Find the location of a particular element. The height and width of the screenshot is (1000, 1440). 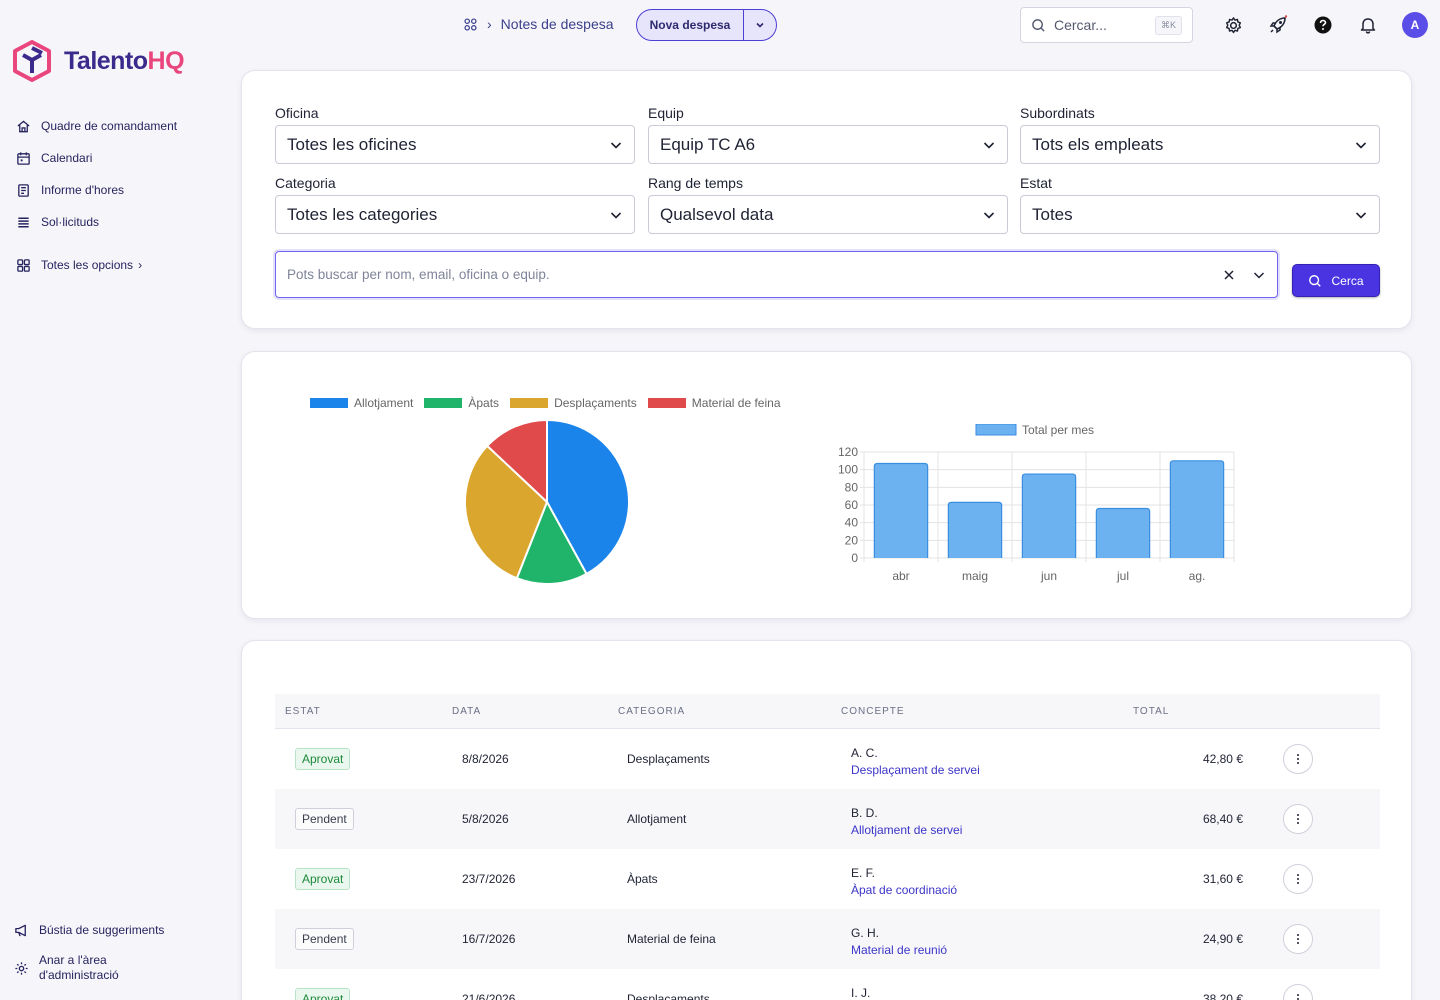

cell-person: G. H. is located at coordinates (865, 933).